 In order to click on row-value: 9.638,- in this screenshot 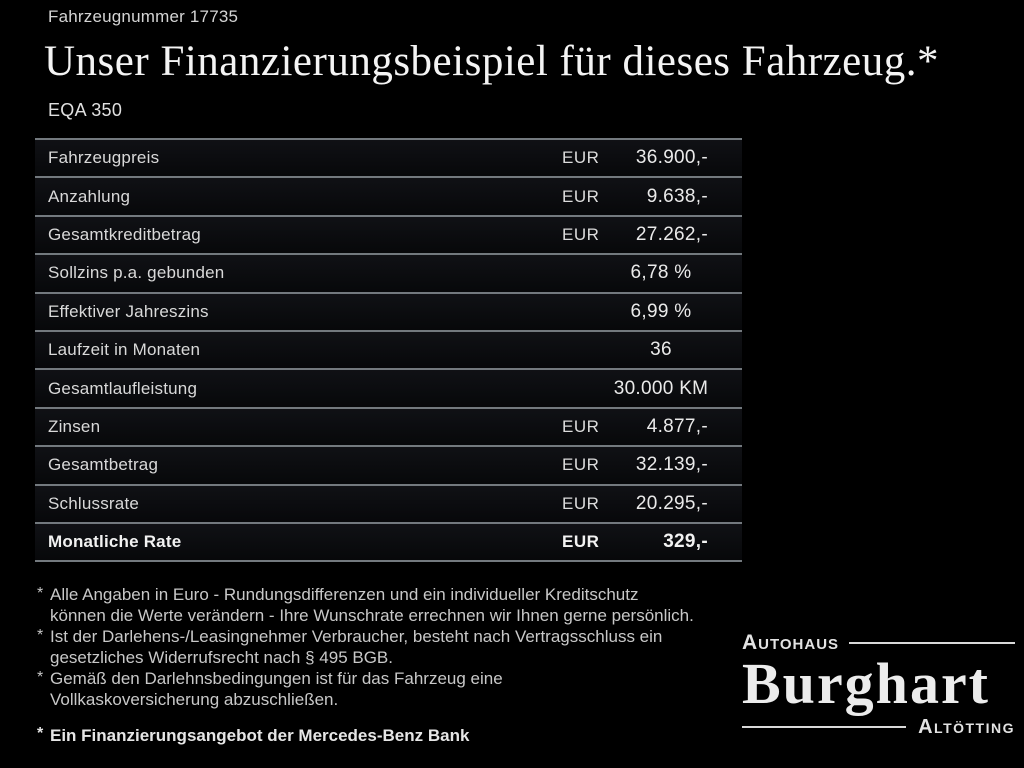, I will do `click(677, 196)`.